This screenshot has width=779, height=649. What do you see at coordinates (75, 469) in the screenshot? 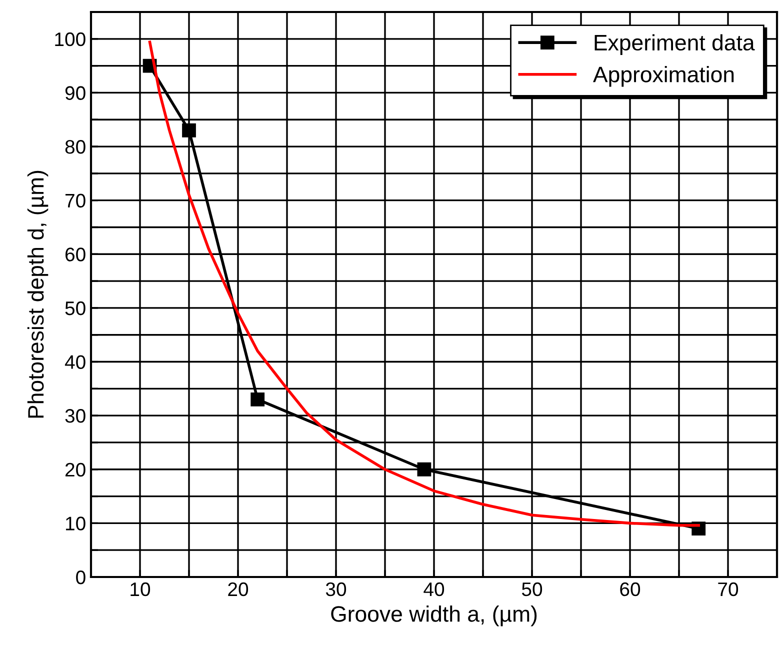
I see `y-tick-label: 20` at bounding box center [75, 469].